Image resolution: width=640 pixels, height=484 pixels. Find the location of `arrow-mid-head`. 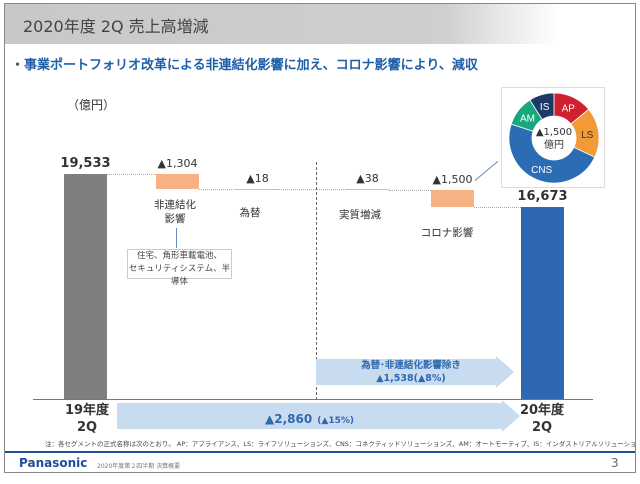

arrow-mid-head is located at coordinates (505, 372).